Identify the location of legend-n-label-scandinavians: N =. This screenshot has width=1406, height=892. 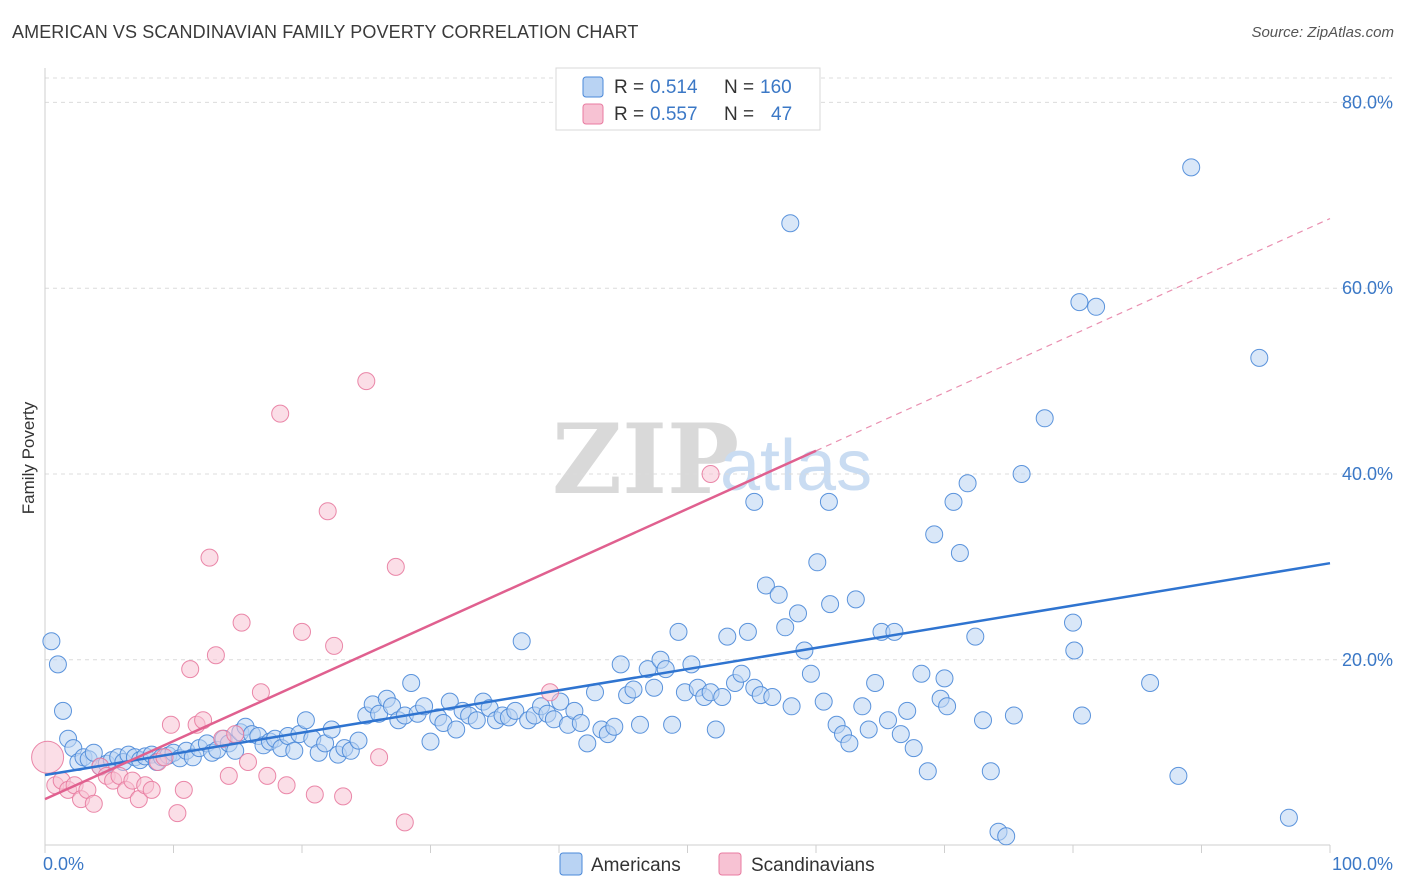
(739, 114).